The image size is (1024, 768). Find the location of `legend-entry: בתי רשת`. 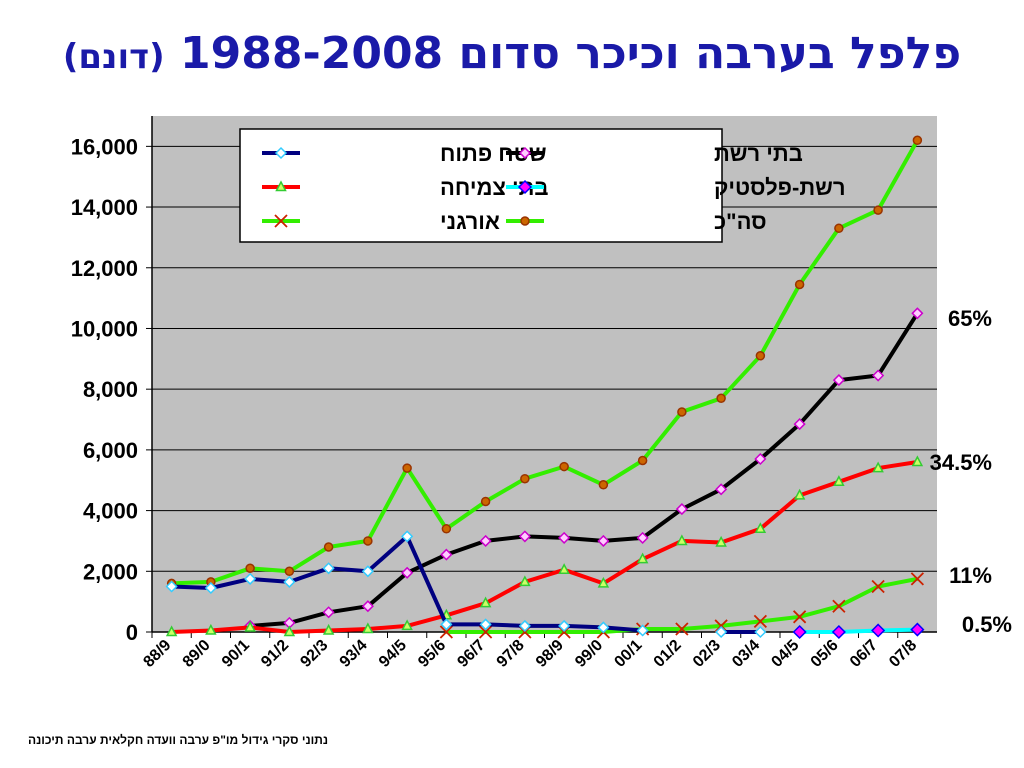

legend-entry: בתי רשת is located at coordinates (654, 153).